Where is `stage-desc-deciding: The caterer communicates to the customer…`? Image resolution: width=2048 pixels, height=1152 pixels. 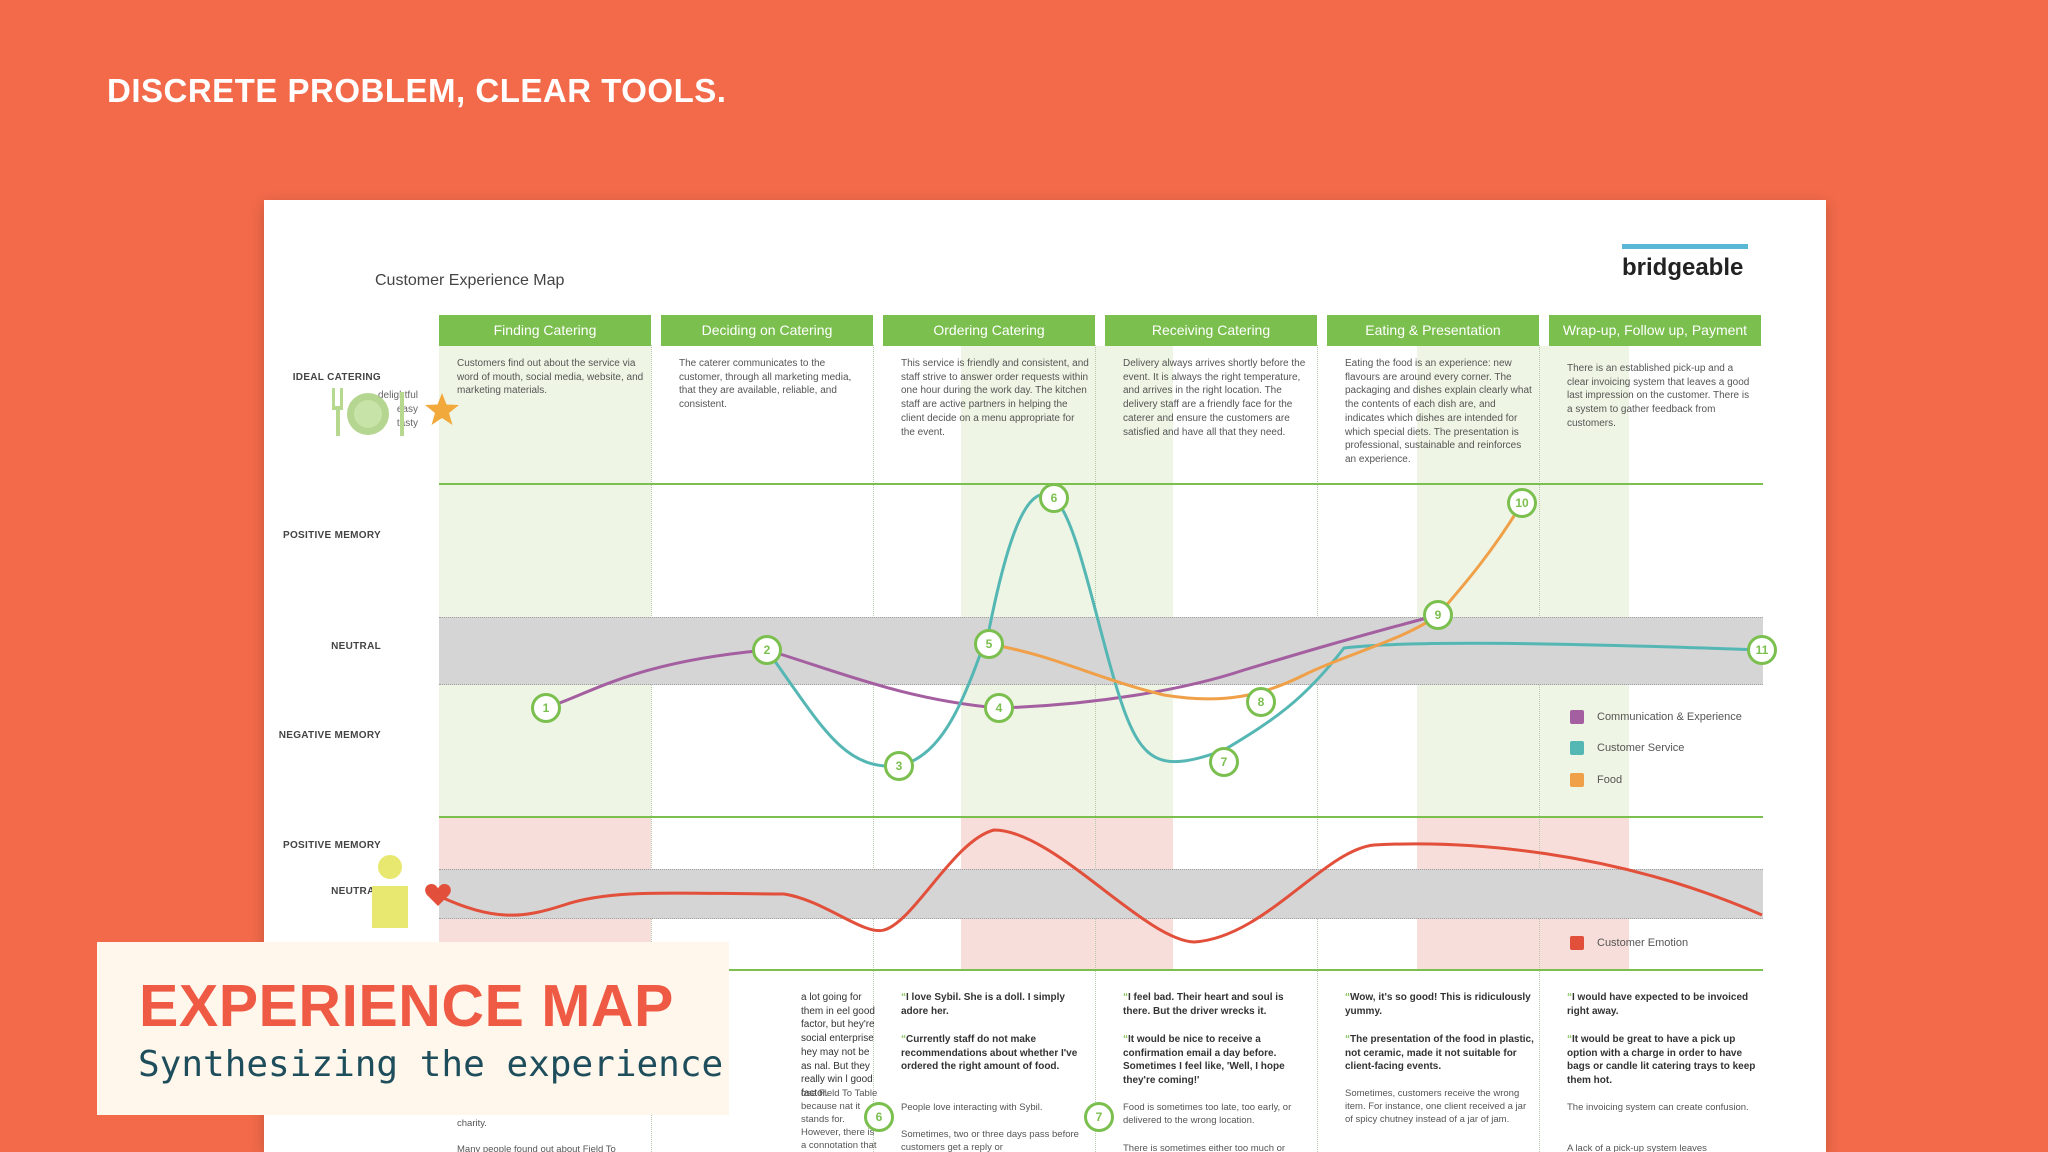
stage-desc-deciding: The caterer communicates to the customer… is located at coordinates (765, 384).